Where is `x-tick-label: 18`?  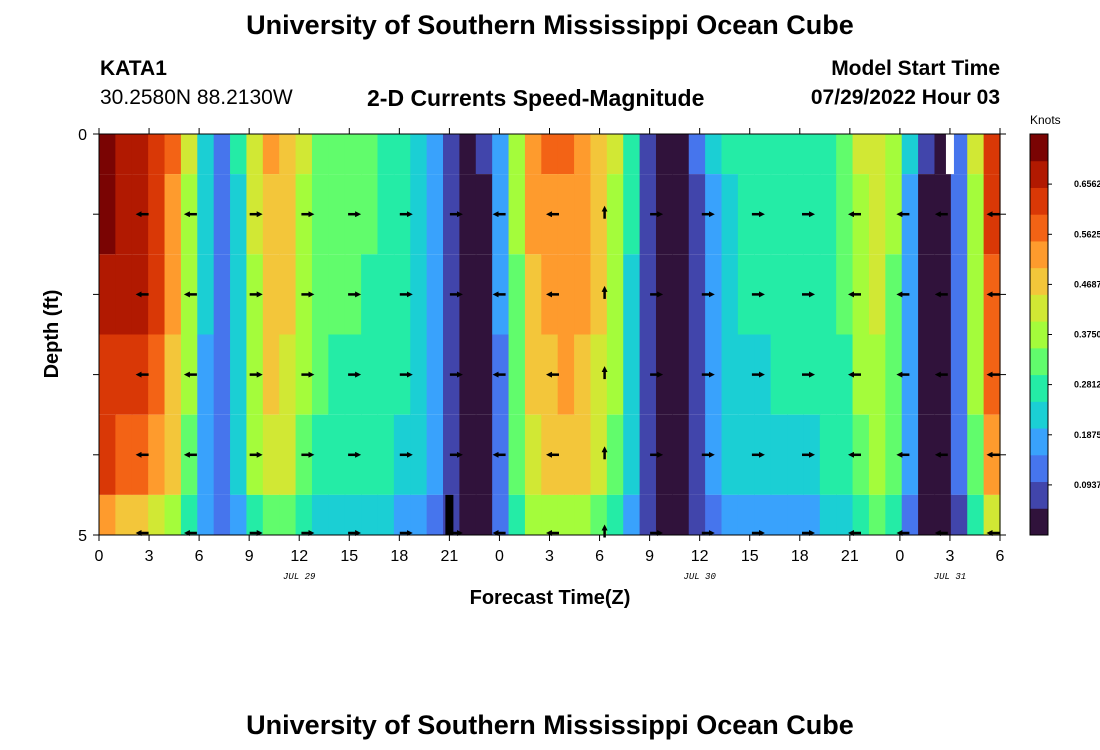
x-tick-label: 18 is located at coordinates (399, 556).